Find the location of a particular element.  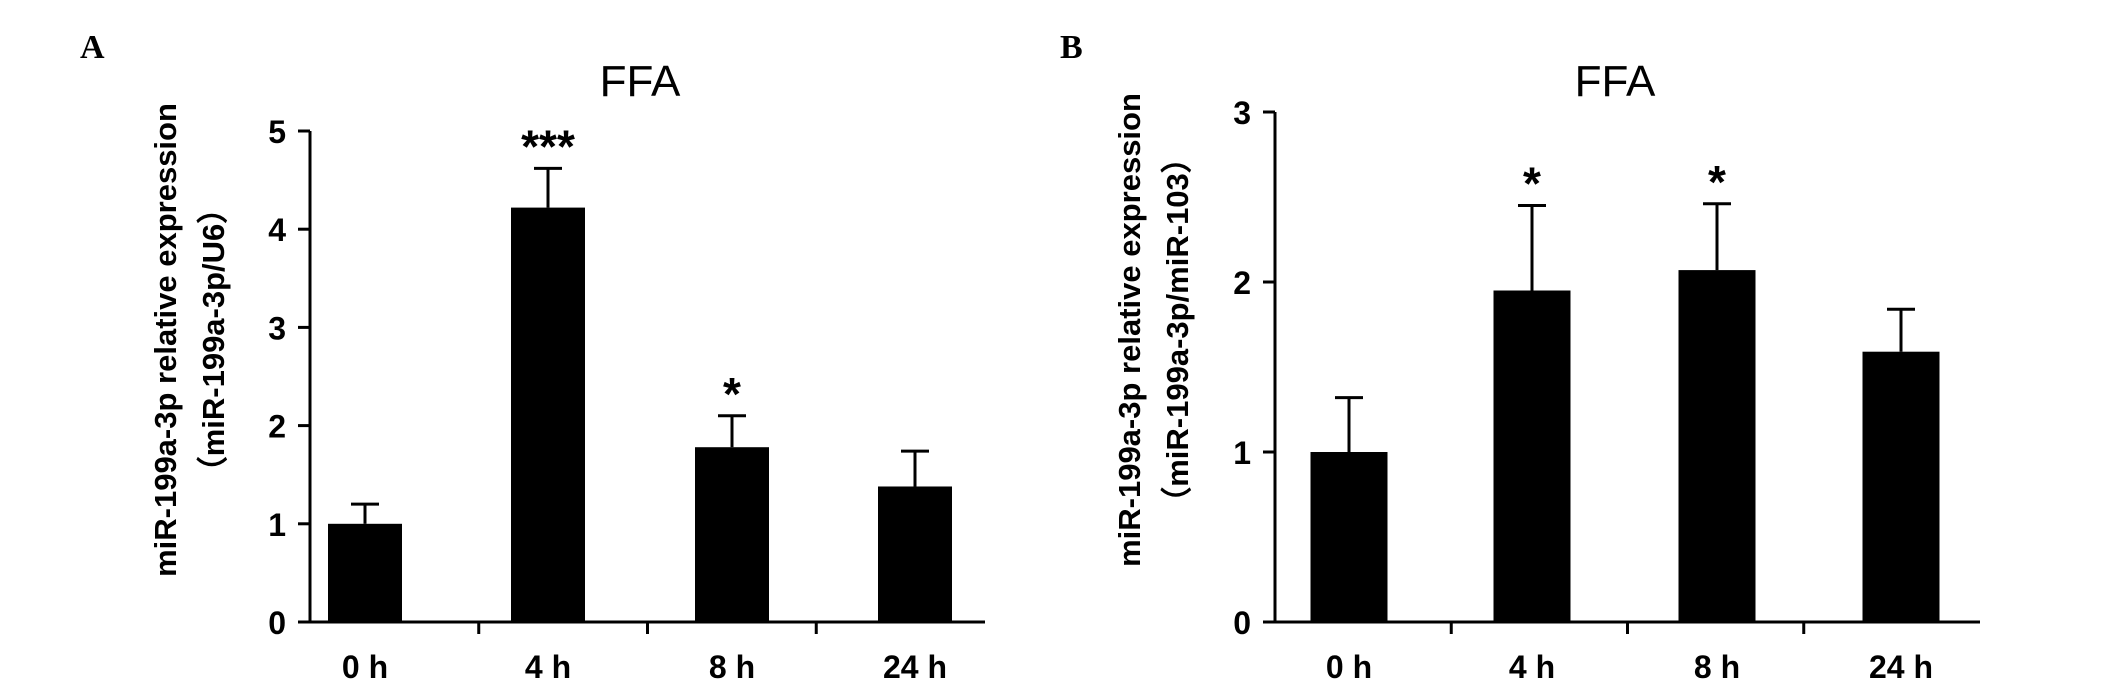

panel-a-letter: A is located at coordinates (92, 47).